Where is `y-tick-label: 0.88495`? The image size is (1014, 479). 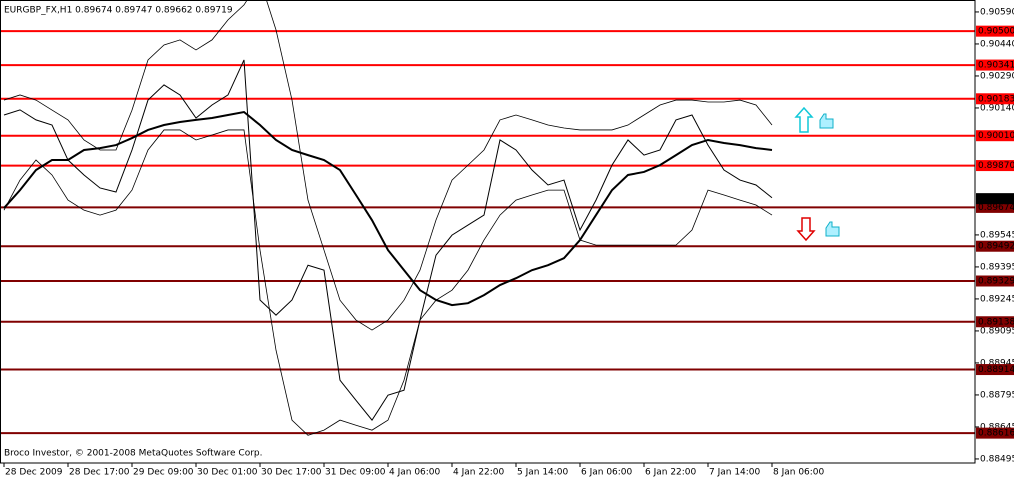
y-tick-label: 0.88495 is located at coordinates (997, 459).